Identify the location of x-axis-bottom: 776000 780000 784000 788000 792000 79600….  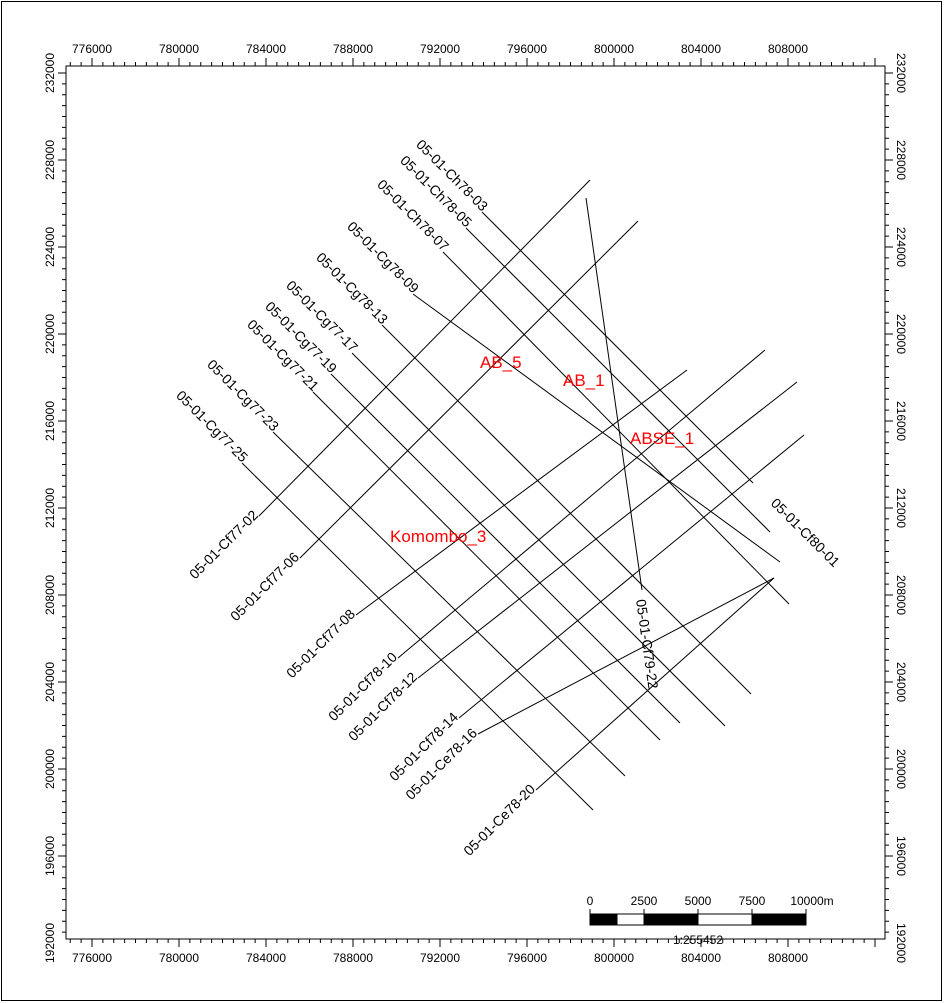
(440, 958).